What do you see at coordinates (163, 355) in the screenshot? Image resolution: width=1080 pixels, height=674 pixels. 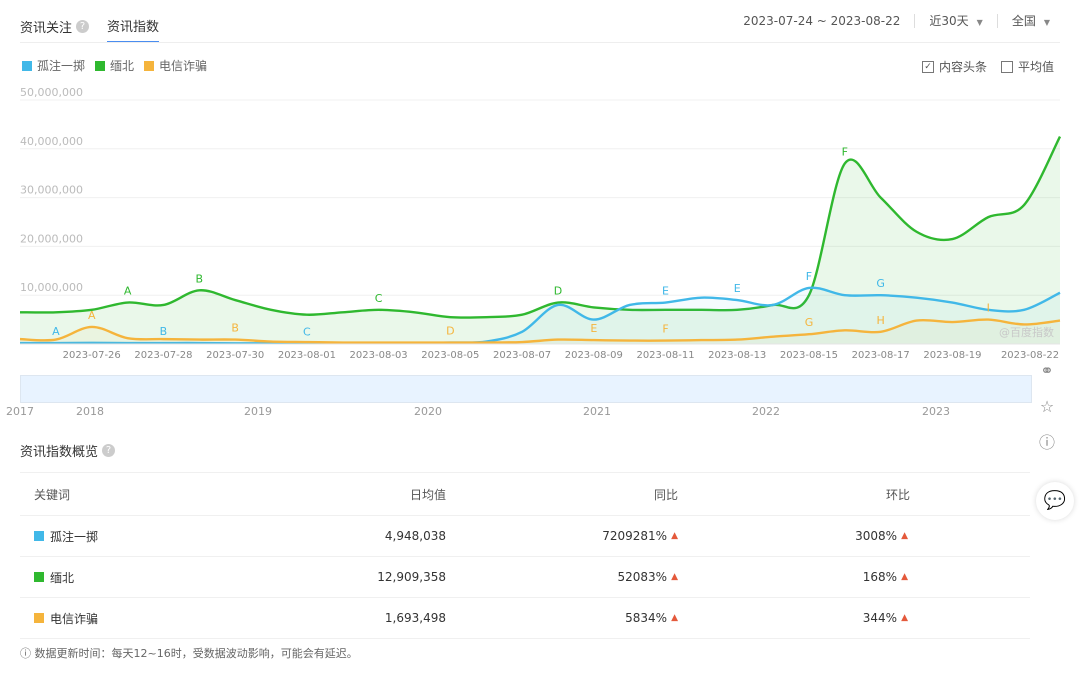 I see `x-tick-label: 2023-07-28` at bounding box center [163, 355].